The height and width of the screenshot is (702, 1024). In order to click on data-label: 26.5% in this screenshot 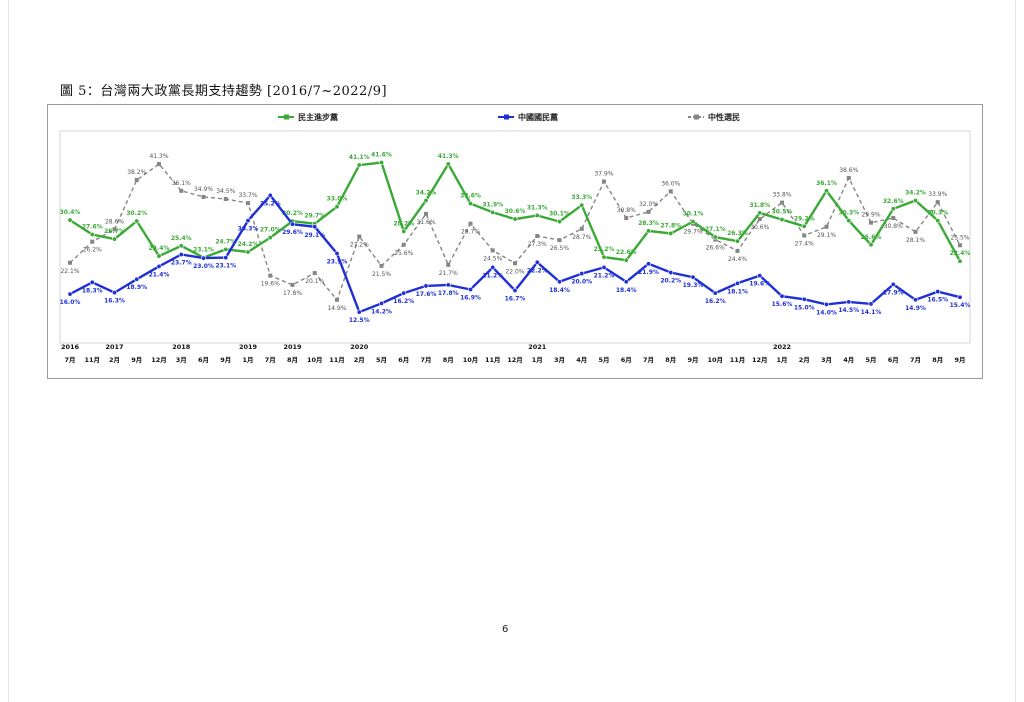, I will do `click(559, 248)`.